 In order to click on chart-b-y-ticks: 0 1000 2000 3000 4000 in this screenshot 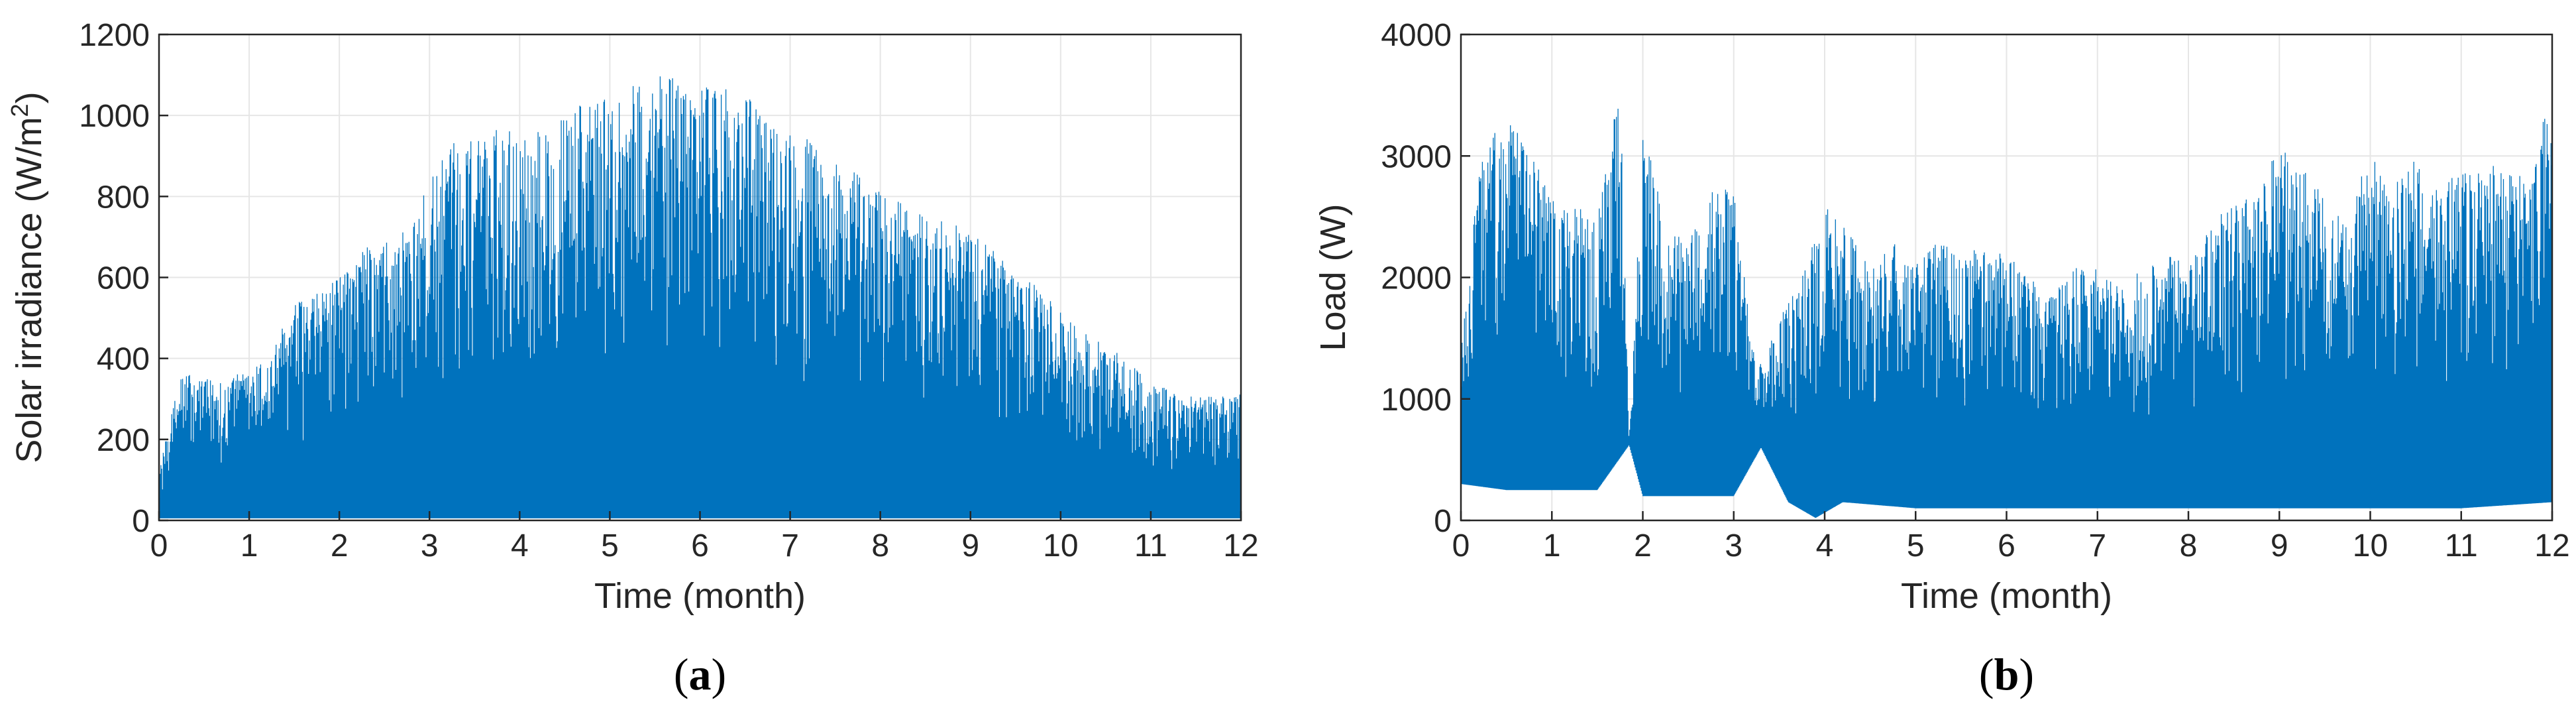, I will do `click(1425, 278)`.